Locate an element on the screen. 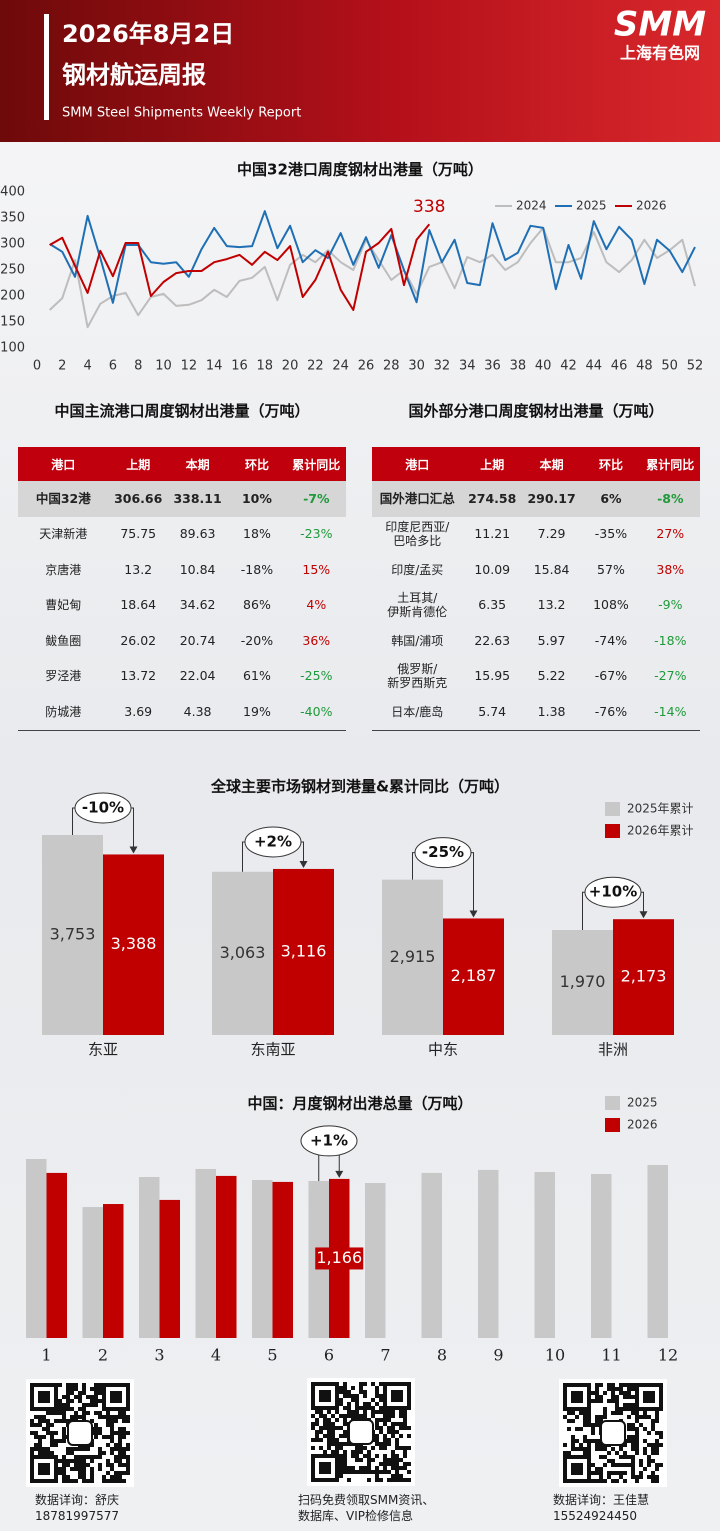  x-tick-label: 52 is located at coordinates (695, 366).